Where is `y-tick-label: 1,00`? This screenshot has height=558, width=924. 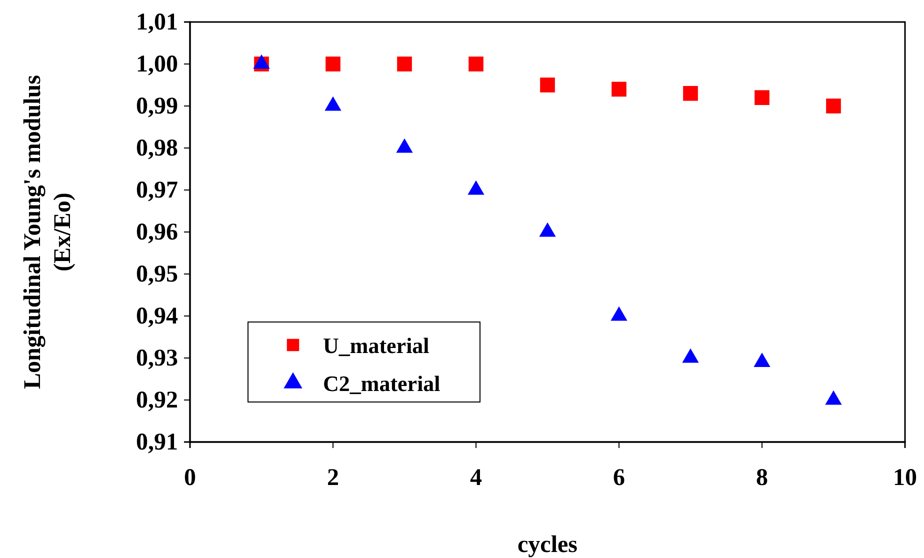
y-tick-label: 1,00 is located at coordinates (157, 65).